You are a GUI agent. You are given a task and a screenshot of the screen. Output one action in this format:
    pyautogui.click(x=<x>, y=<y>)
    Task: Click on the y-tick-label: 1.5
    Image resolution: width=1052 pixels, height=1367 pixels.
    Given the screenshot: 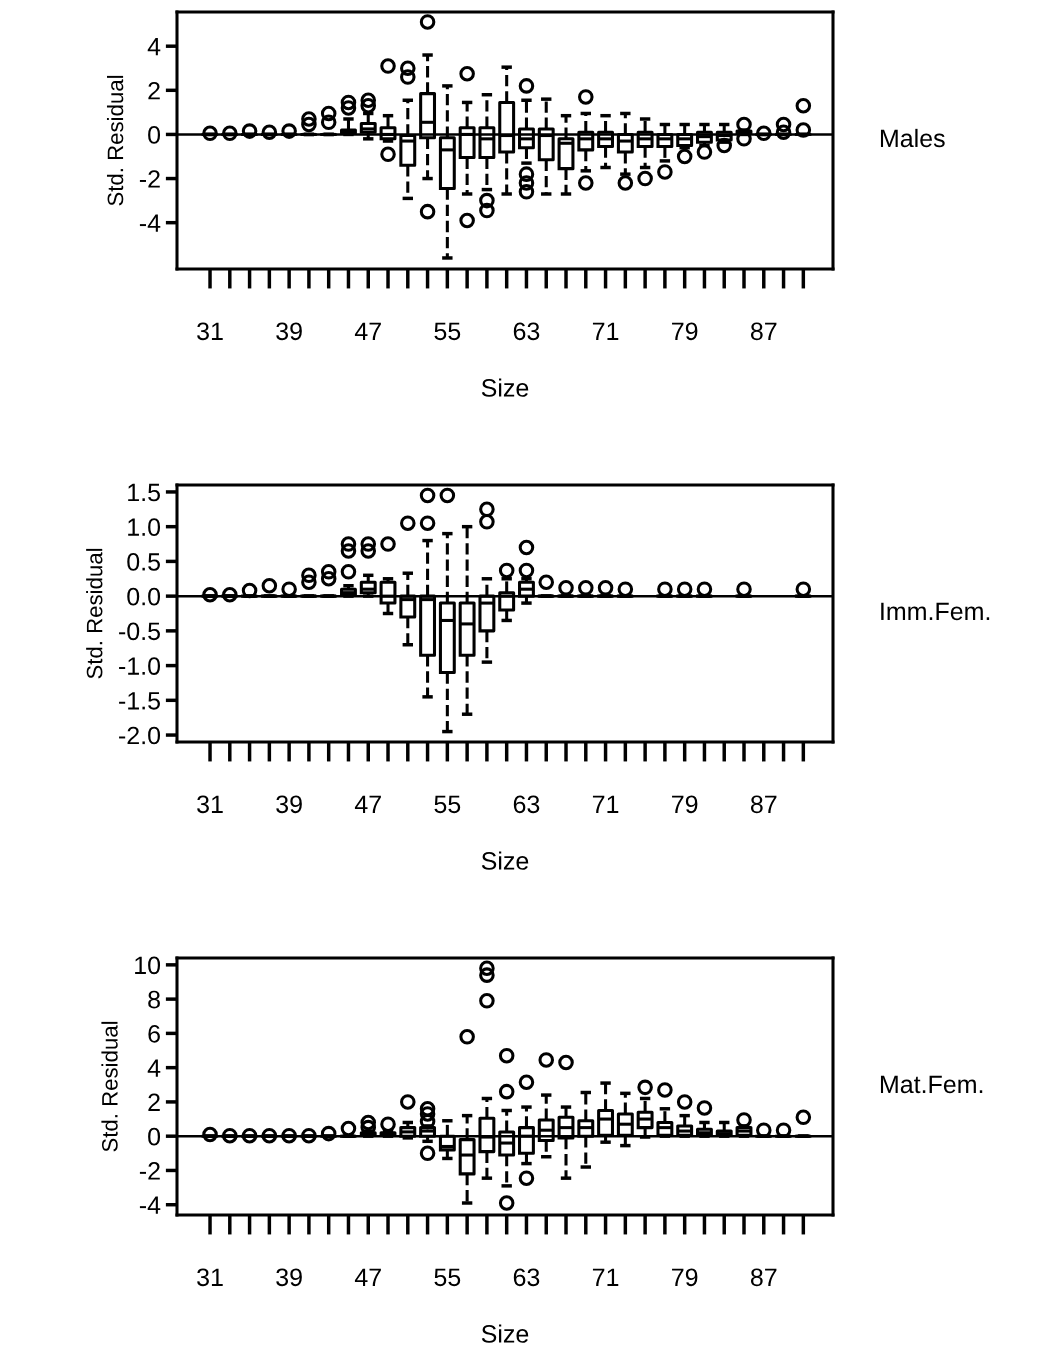 What is the action you would take?
    pyautogui.click(x=144, y=492)
    